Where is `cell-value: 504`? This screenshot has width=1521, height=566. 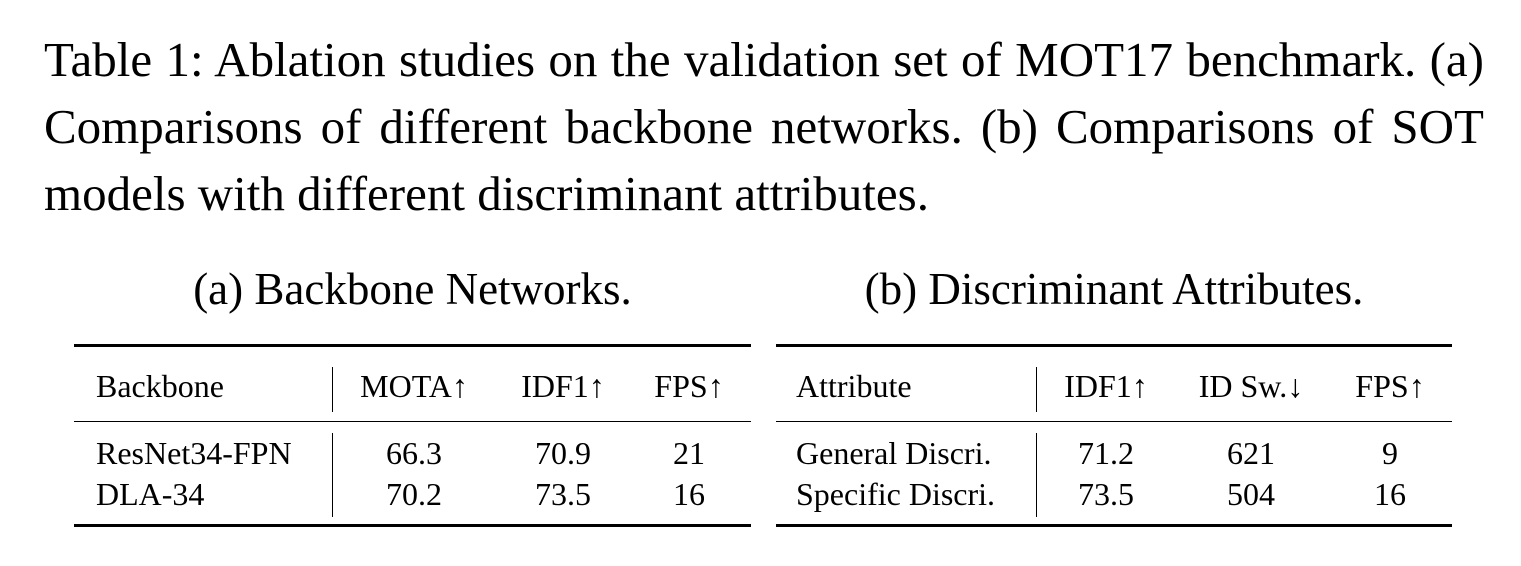
cell-value: 504 is located at coordinates (1251, 494).